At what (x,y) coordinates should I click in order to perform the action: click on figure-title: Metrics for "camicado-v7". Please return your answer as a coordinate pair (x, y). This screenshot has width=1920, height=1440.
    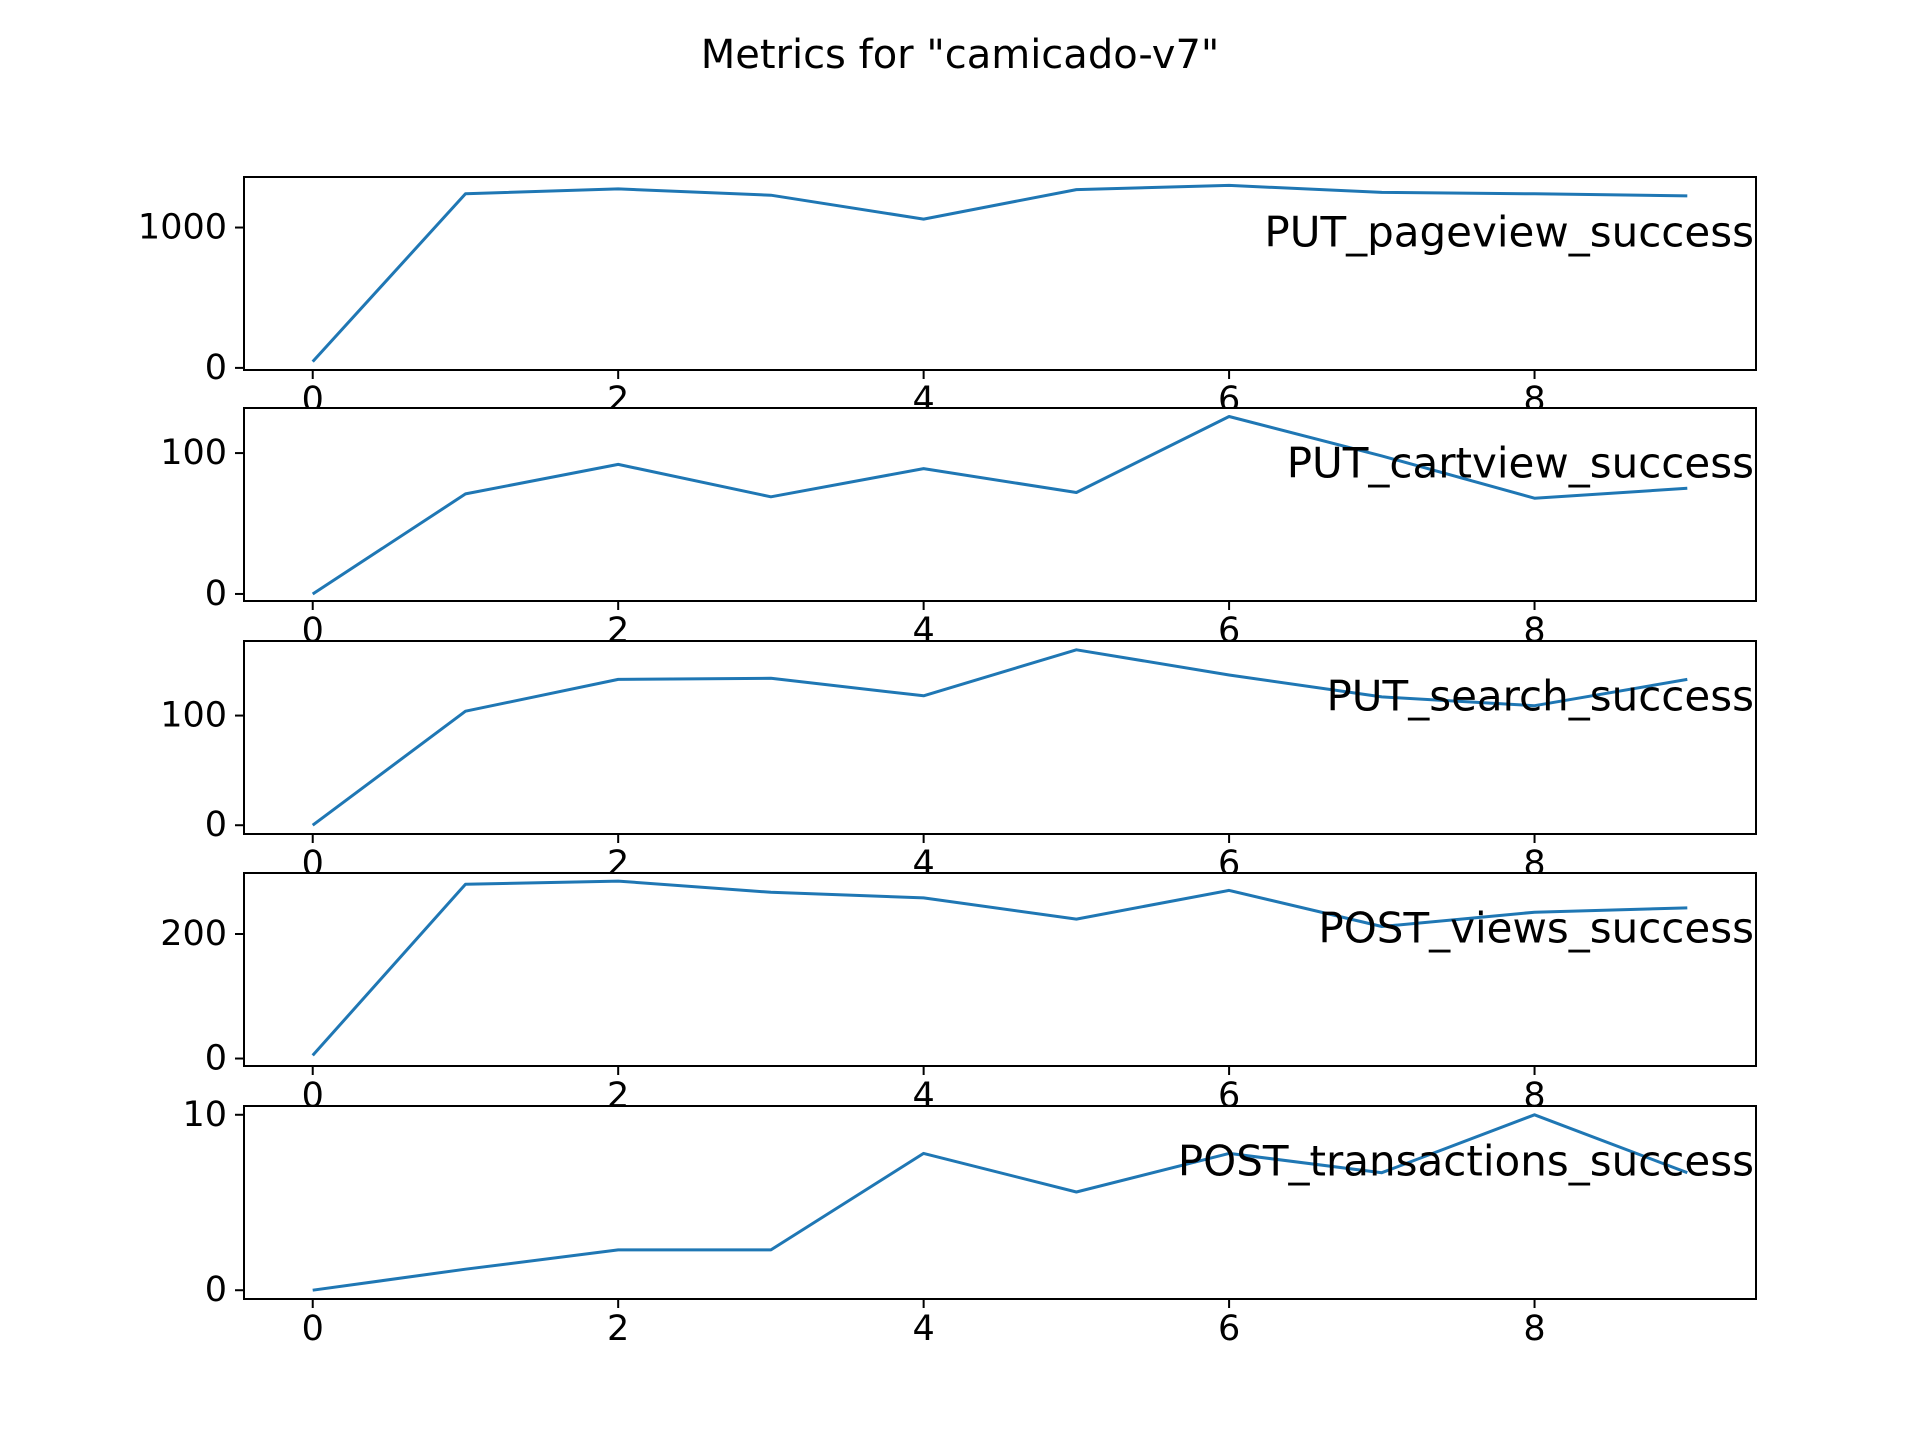
    Looking at the image, I should click on (960, 55).